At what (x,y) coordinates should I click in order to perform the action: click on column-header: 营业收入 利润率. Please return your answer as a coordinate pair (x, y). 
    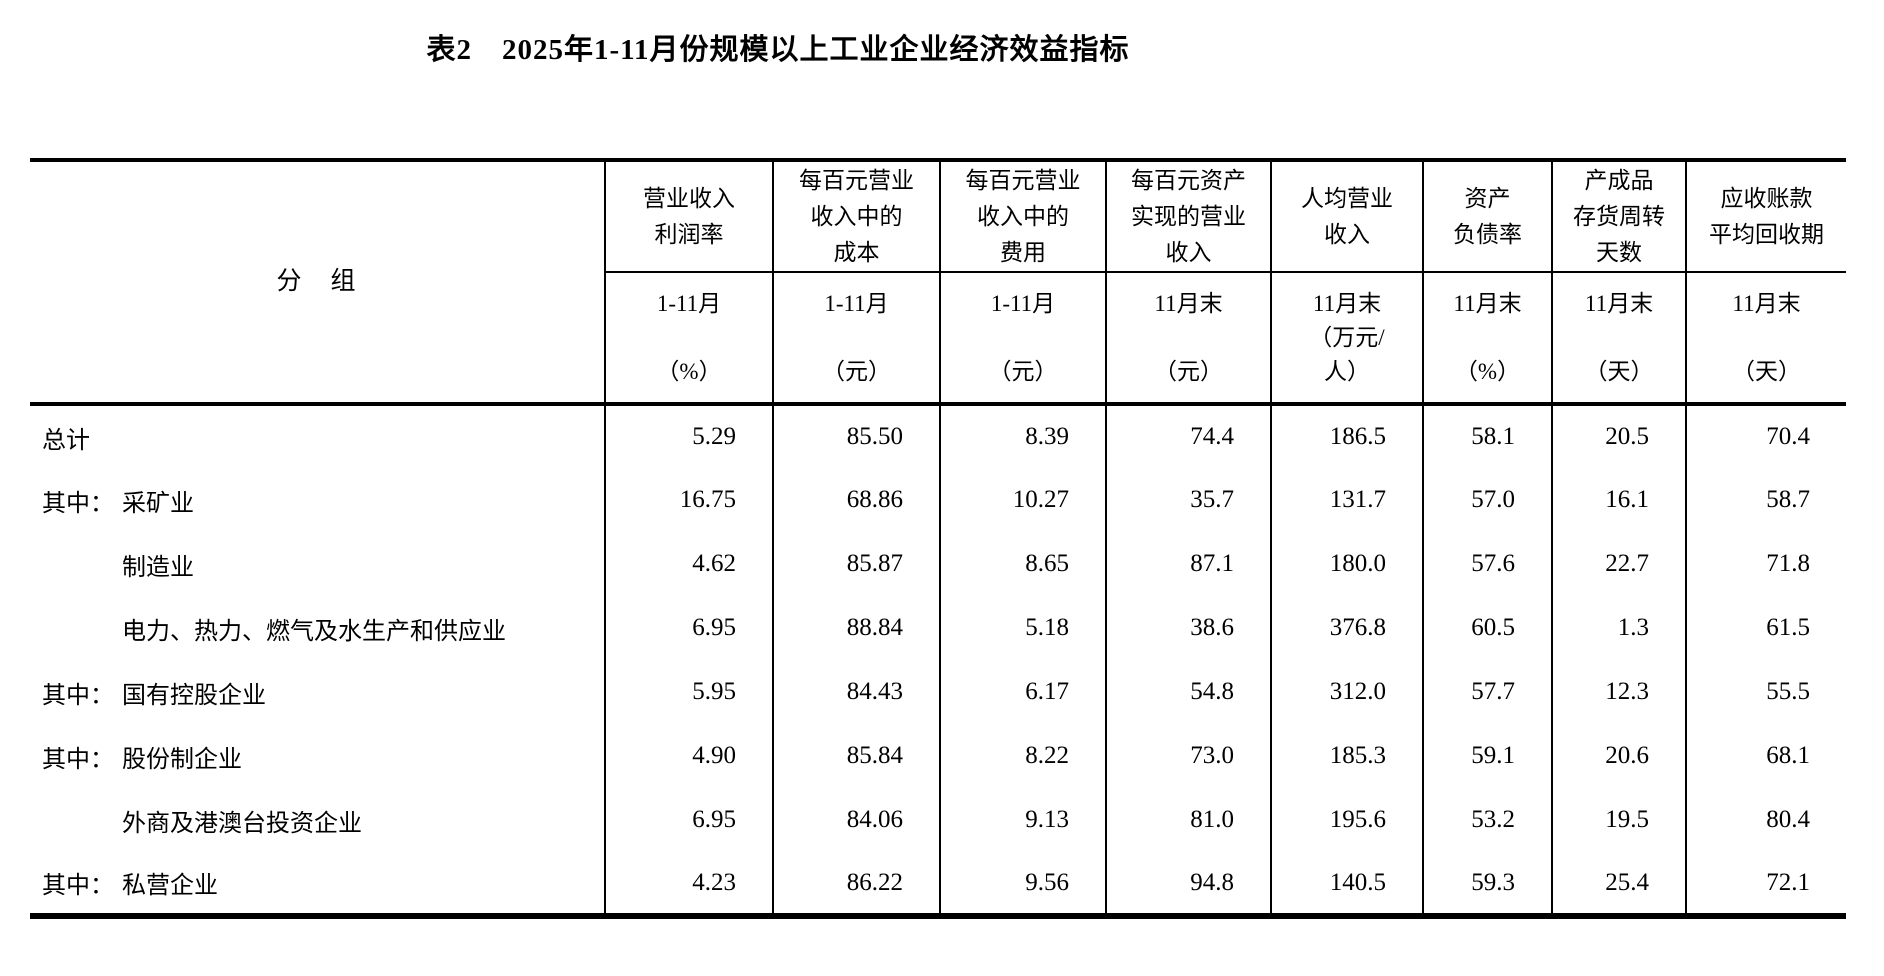
    Looking at the image, I should click on (688, 216).